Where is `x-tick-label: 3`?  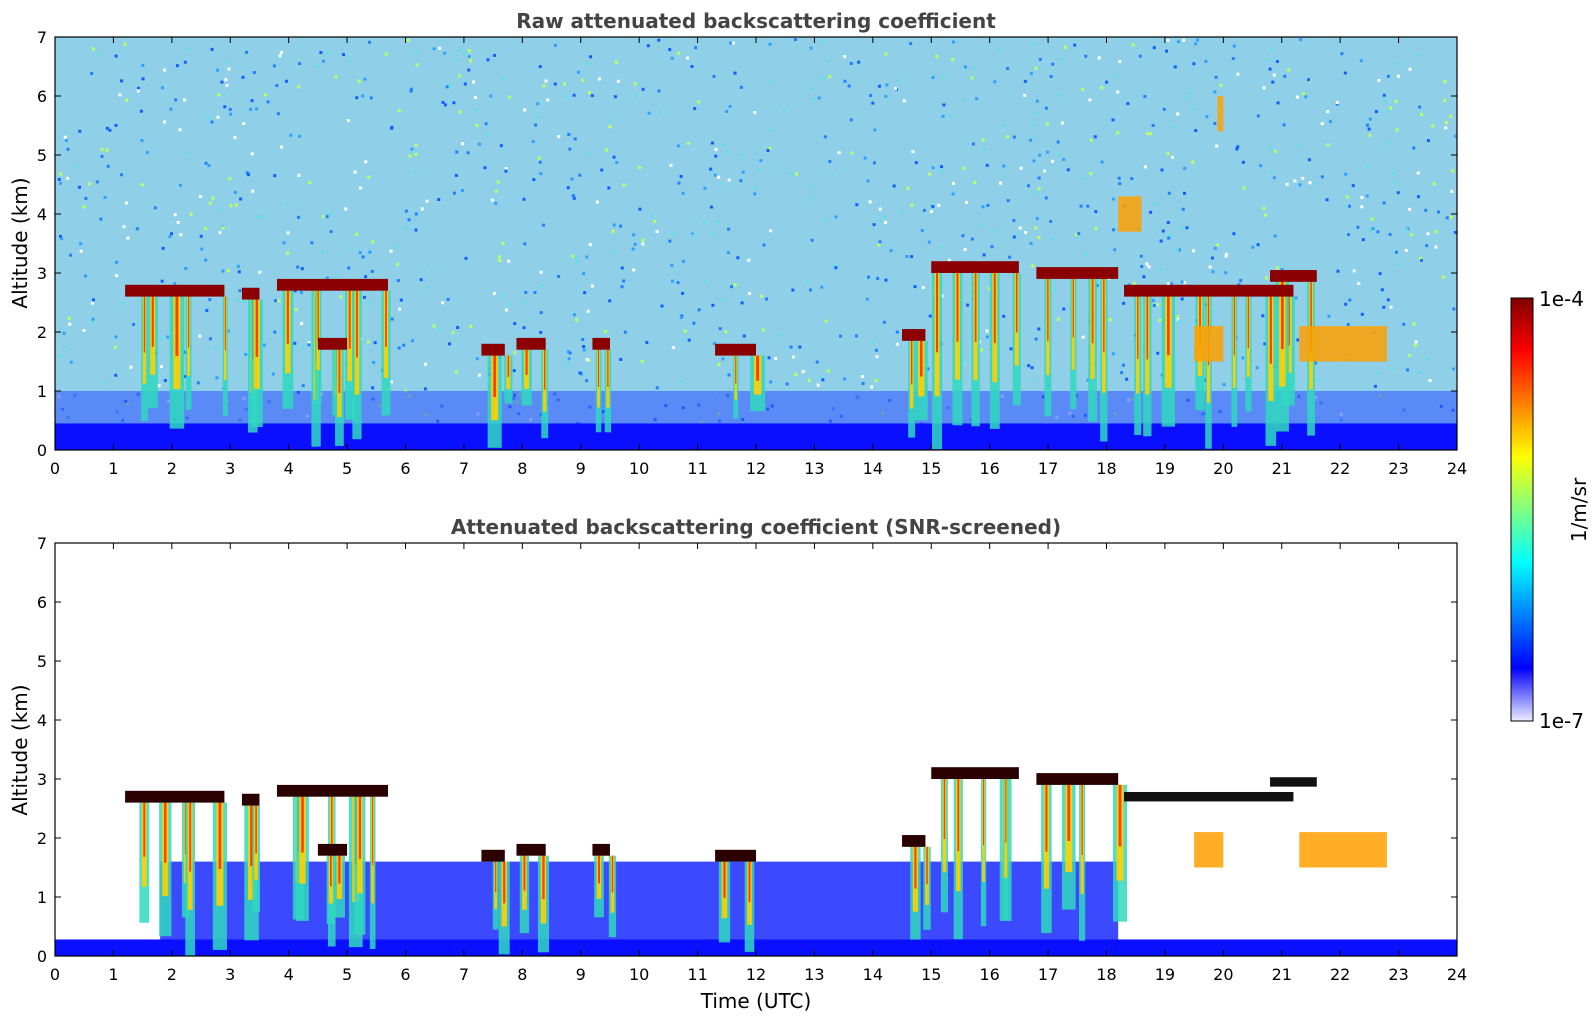
x-tick-label: 3 is located at coordinates (230, 974).